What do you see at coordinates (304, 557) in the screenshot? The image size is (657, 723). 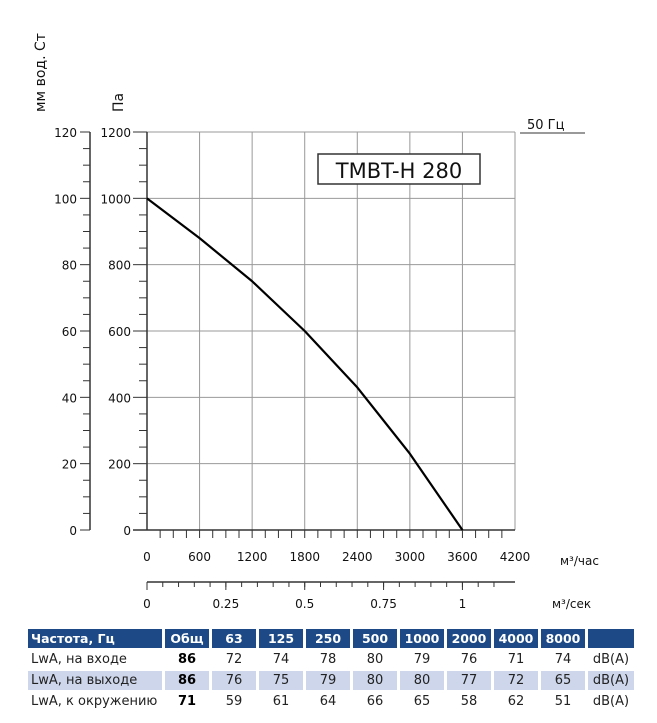 I see `x-tick-label: 1800` at bounding box center [304, 557].